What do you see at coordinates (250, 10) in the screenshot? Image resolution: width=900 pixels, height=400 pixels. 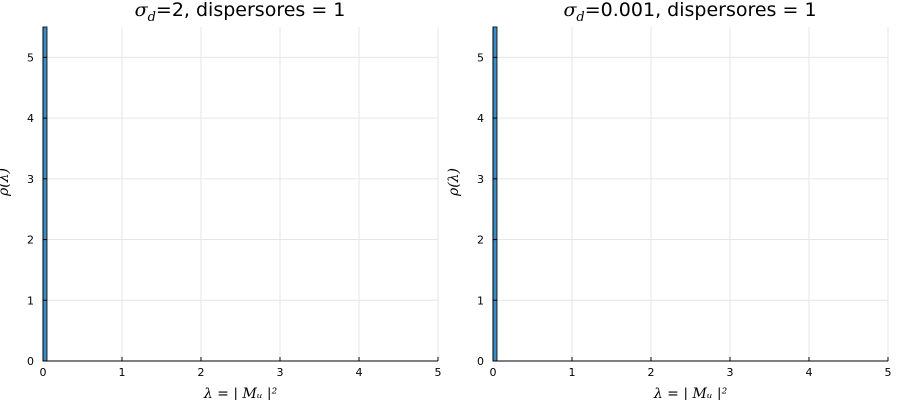 I see `title-text: =2, dispersores = 1` at bounding box center [250, 10].